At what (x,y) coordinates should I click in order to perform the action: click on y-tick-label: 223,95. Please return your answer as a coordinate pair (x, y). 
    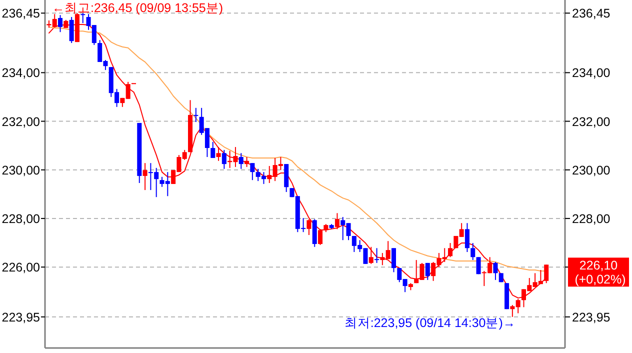
    Looking at the image, I should click on (21, 317).